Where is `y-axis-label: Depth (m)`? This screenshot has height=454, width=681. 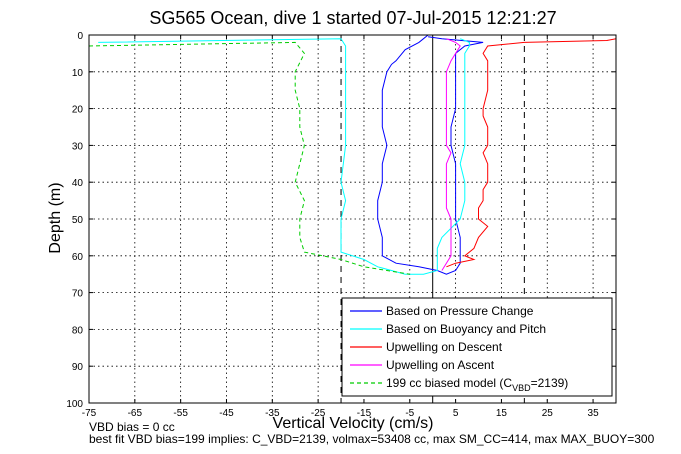
y-axis-label: Depth (m) is located at coordinates (55, 217).